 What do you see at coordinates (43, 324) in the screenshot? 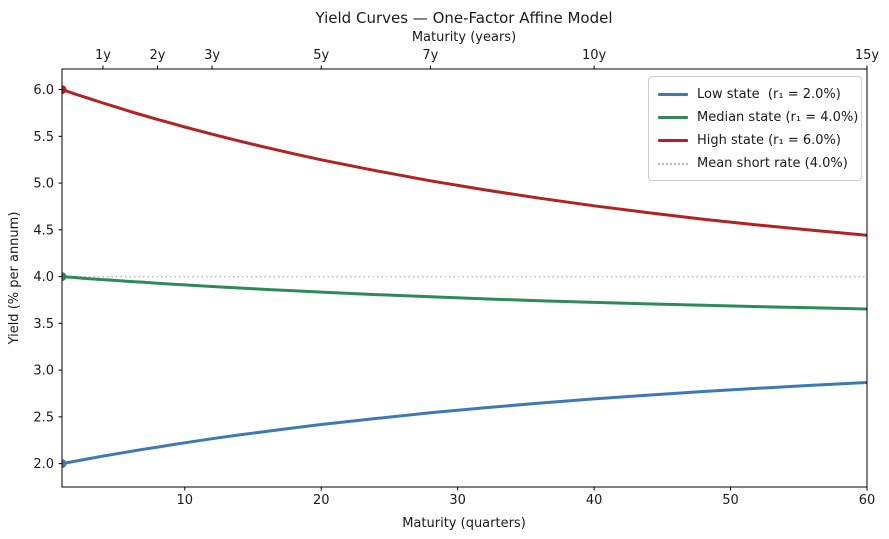
I see `y-tick-label: 3.5` at bounding box center [43, 324].